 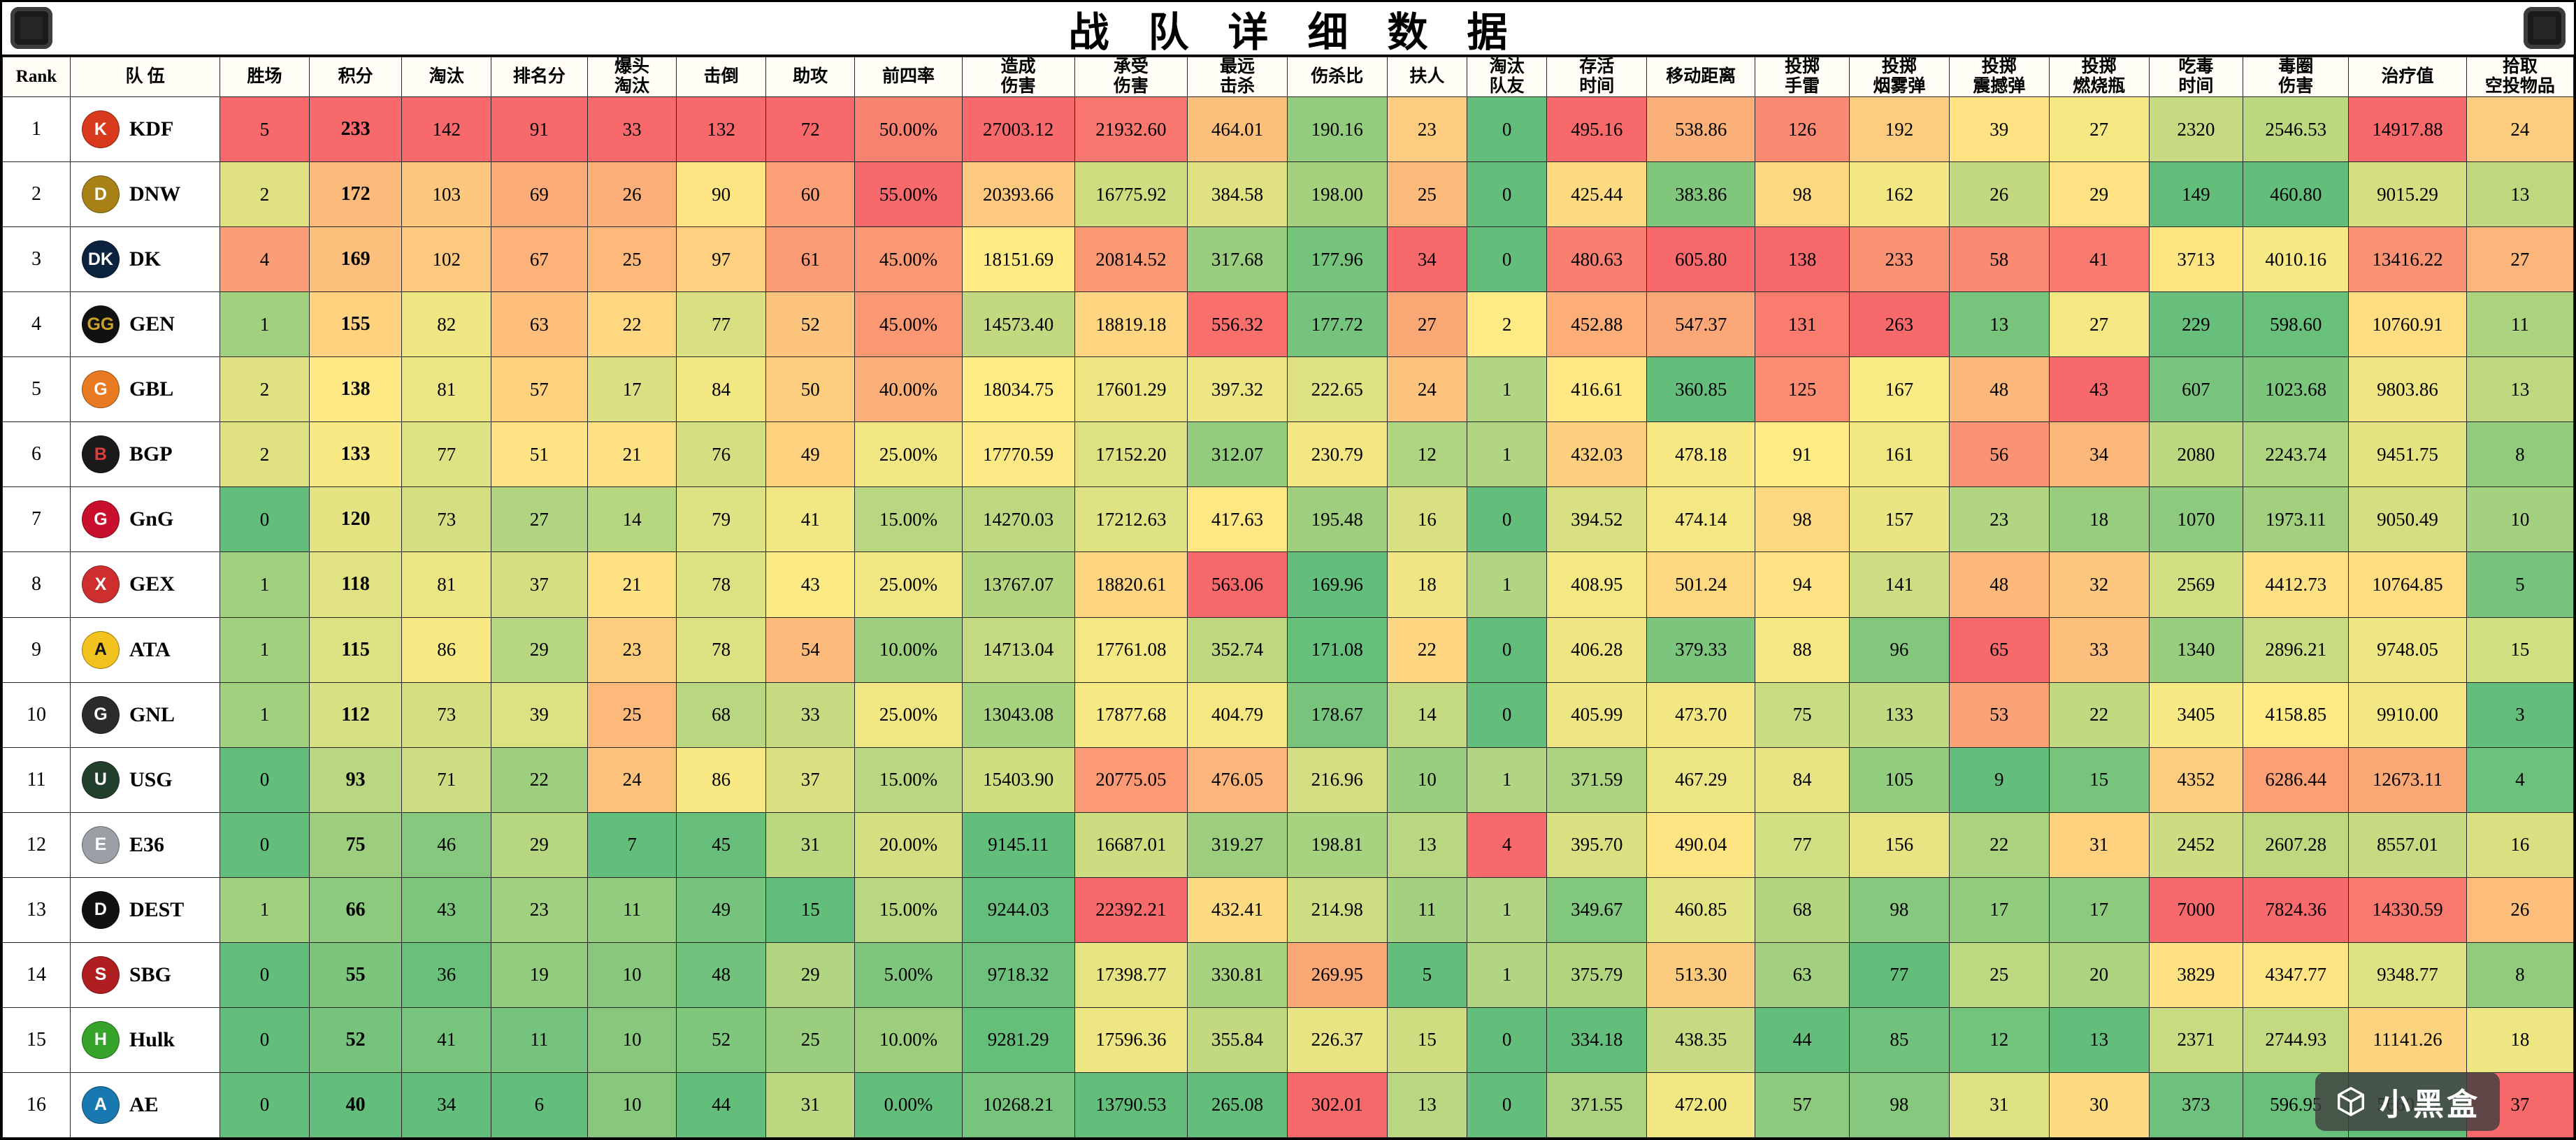 What do you see at coordinates (908, 649) in the screenshot?
I see `stat-cell-top4_rate: 10.00%` at bounding box center [908, 649].